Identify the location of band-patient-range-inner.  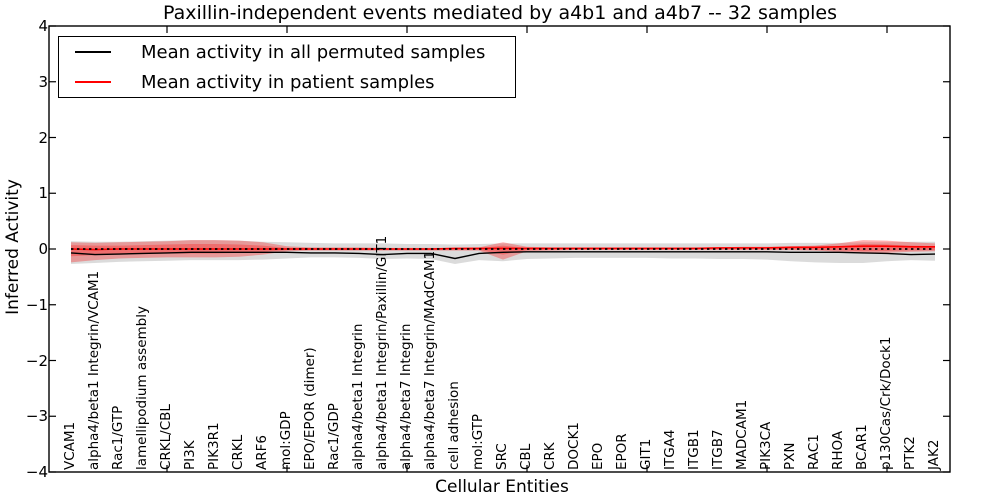
(503, 250).